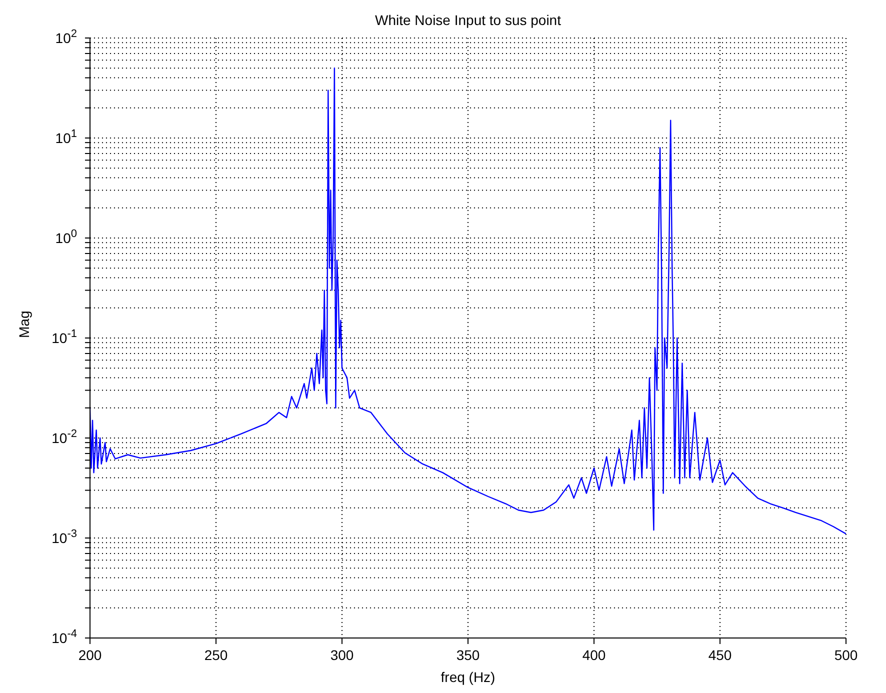 Image resolution: width=886 pixels, height=693 pixels. What do you see at coordinates (66, 237) in the screenshot?
I see `y-tick-label: 10$^{0}$` at bounding box center [66, 237].